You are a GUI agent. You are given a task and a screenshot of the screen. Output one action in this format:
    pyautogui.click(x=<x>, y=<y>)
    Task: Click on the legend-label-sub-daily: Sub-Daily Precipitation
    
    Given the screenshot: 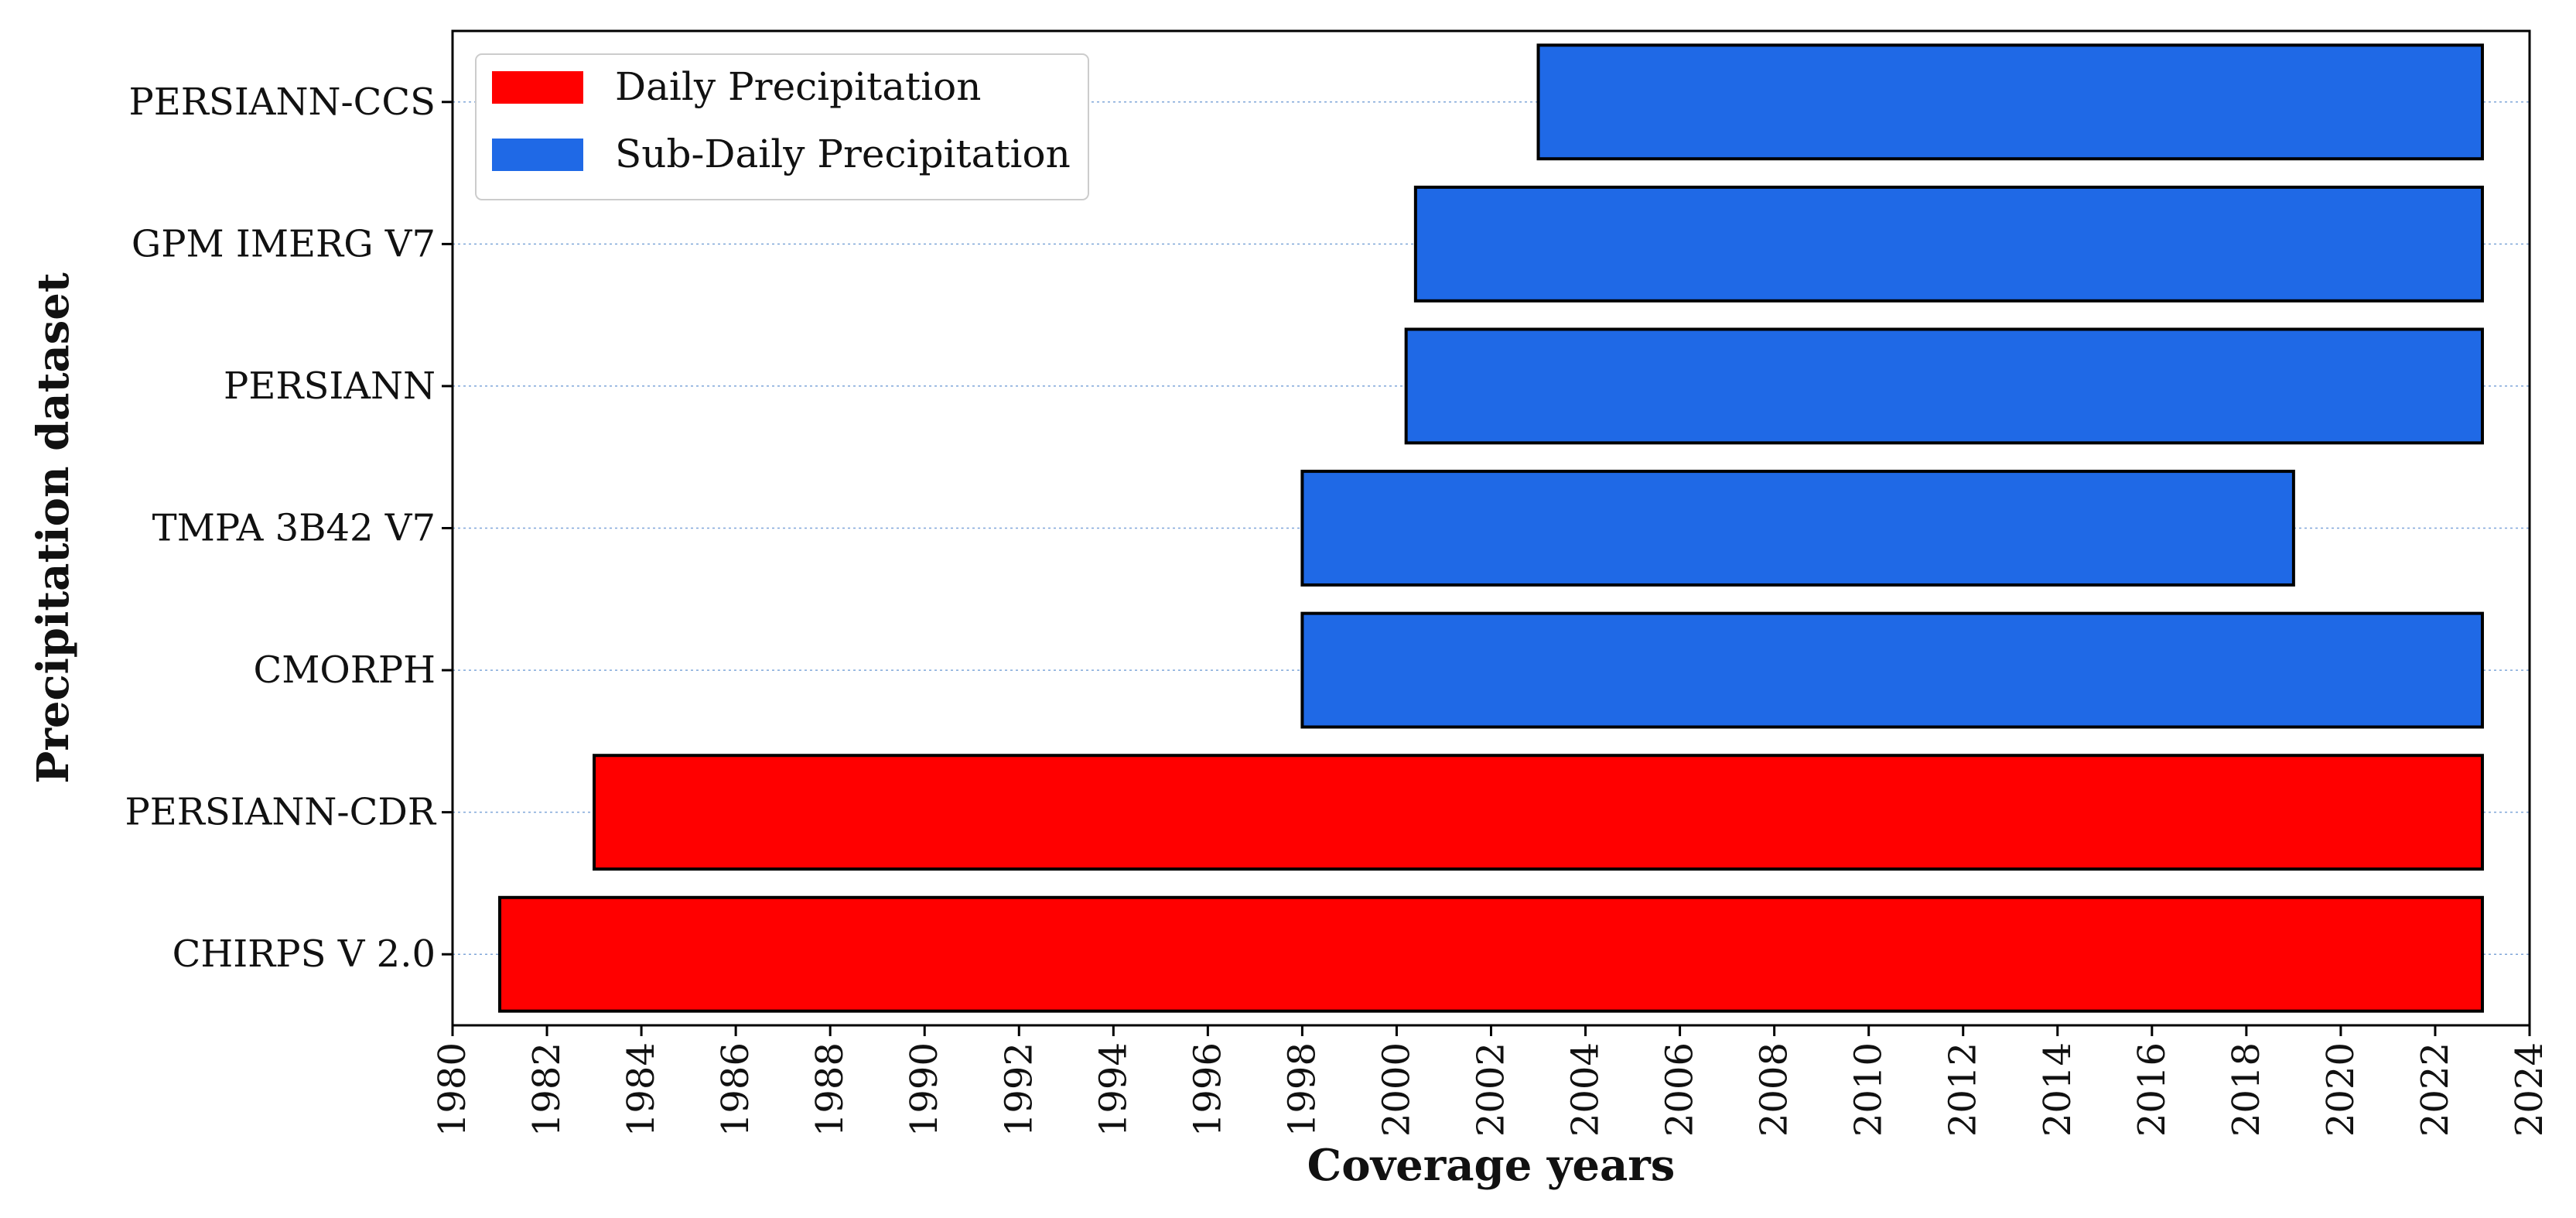 What is the action you would take?
    pyautogui.click(x=843, y=154)
    